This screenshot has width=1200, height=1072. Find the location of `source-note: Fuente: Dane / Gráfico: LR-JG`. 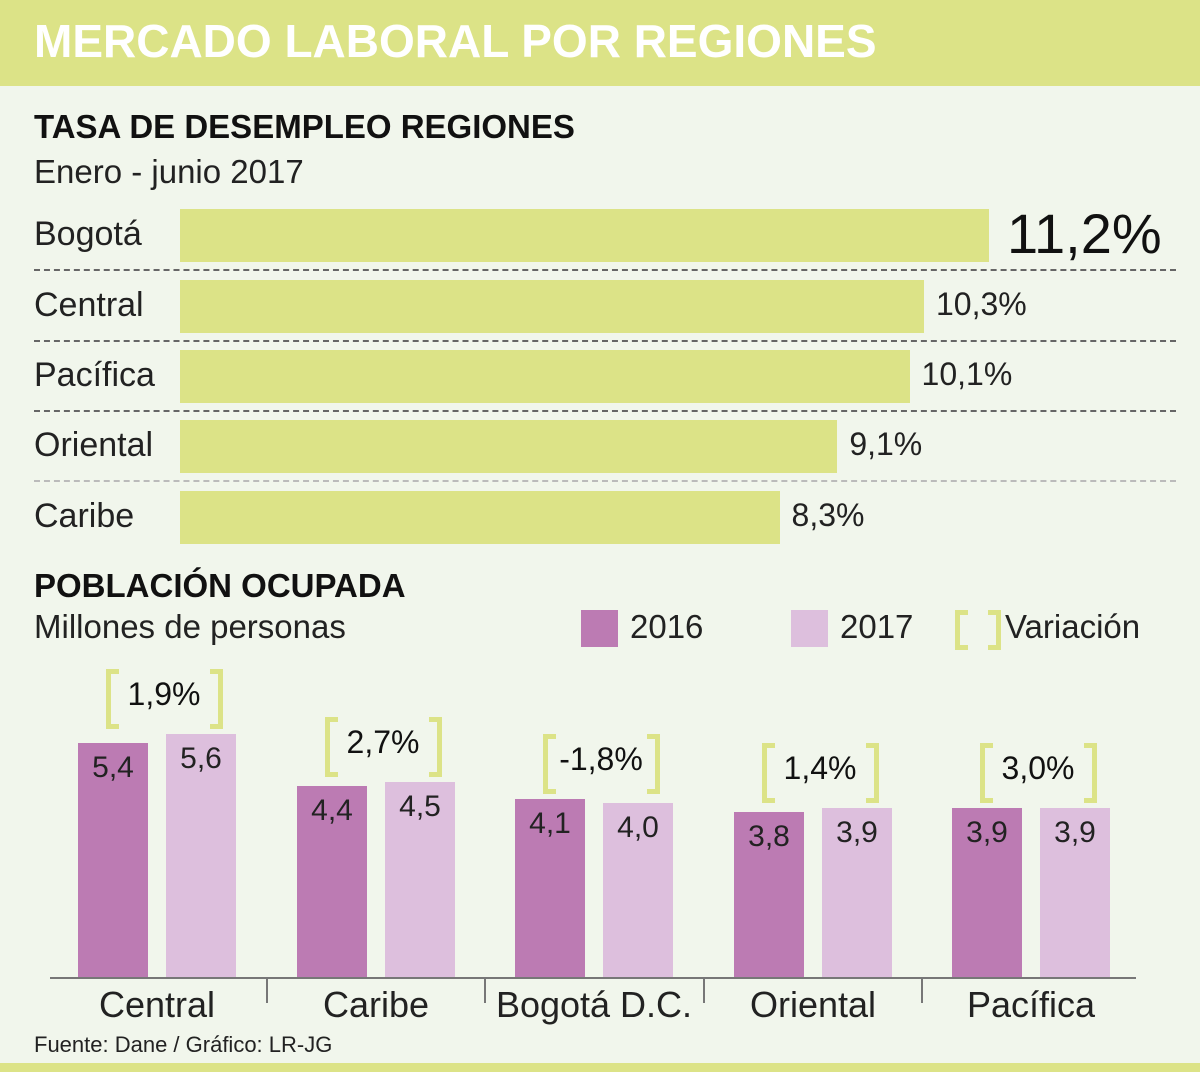

source-note: Fuente: Dane / Gráfico: LR-JG is located at coordinates (183, 1044).